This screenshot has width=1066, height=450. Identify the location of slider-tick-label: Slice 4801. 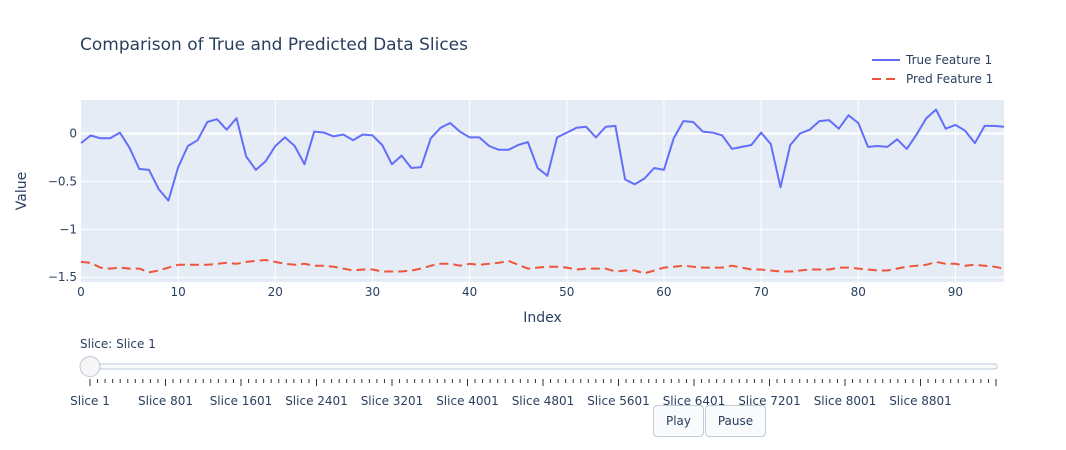
(543, 401).